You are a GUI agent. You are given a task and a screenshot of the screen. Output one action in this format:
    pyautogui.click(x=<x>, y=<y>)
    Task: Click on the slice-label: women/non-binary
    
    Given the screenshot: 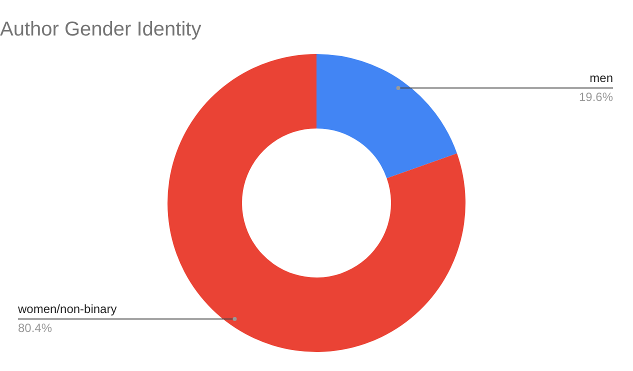 What is the action you would take?
    pyautogui.click(x=67, y=309)
    